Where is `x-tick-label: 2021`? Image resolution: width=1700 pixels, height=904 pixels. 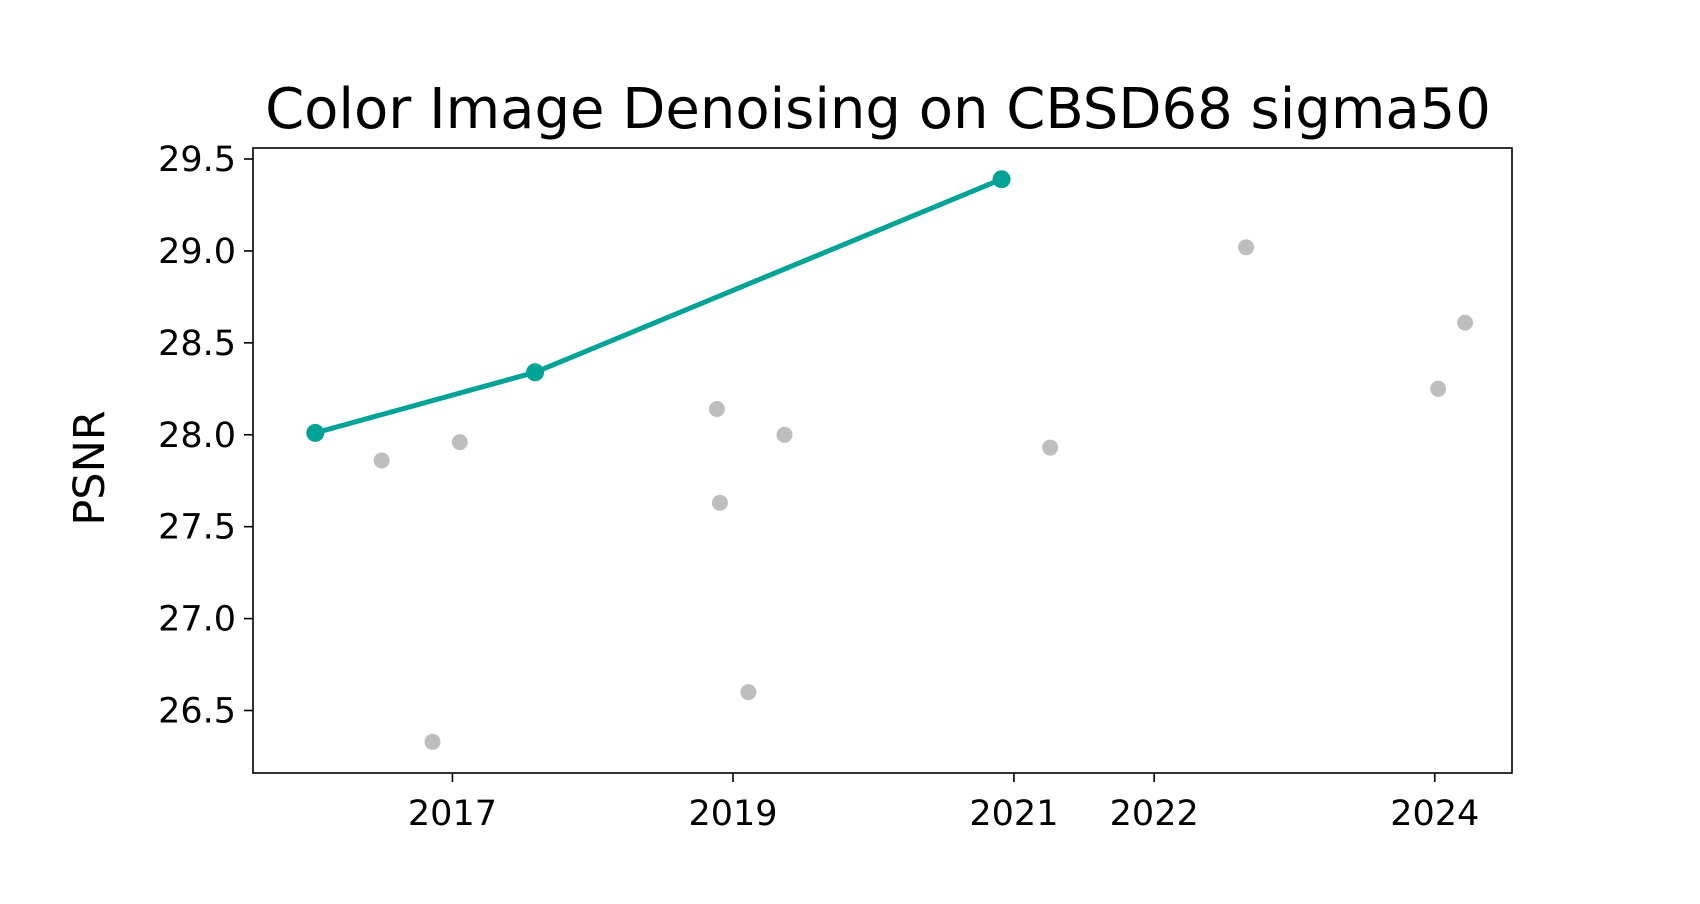 x-tick-label: 2021 is located at coordinates (1013, 814).